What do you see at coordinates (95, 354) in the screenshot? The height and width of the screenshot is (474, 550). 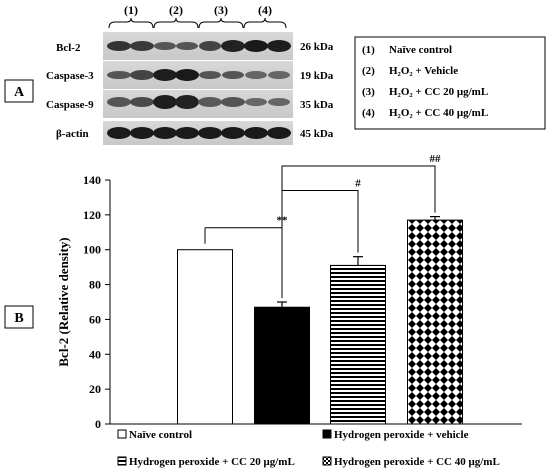 I see `y-tick-label: 40` at bounding box center [95, 354].